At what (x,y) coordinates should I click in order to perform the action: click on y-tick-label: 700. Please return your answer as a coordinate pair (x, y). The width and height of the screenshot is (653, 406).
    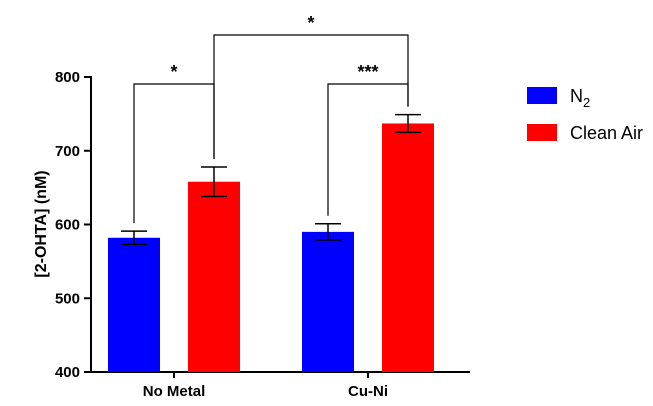
    Looking at the image, I should click on (67, 151).